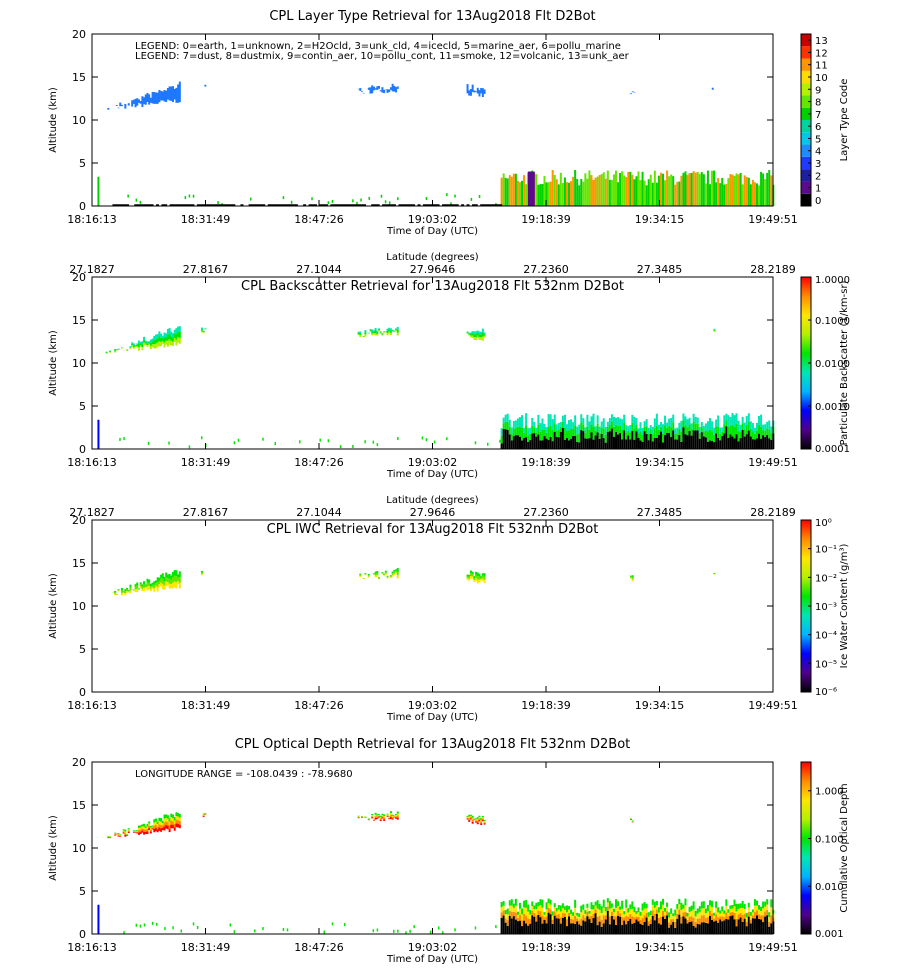 This screenshot has width=900, height=975. Describe the element at coordinates (432, 219) in the screenshot. I see `x-tick-label: 19:03:02` at that location.